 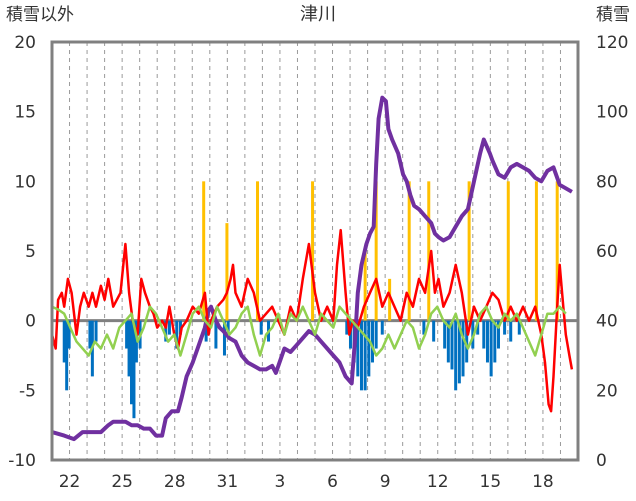 What do you see at coordinates (607, 252) in the screenshot?
I see `right-tick-label: 60` at bounding box center [607, 252].